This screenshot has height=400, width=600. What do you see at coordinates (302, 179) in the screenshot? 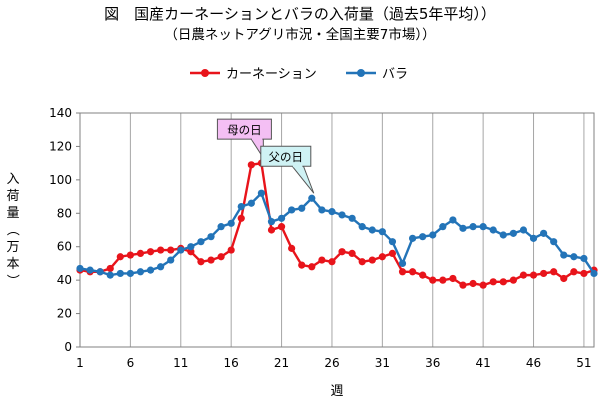
I see `callout-pointer` at bounding box center [302, 179].